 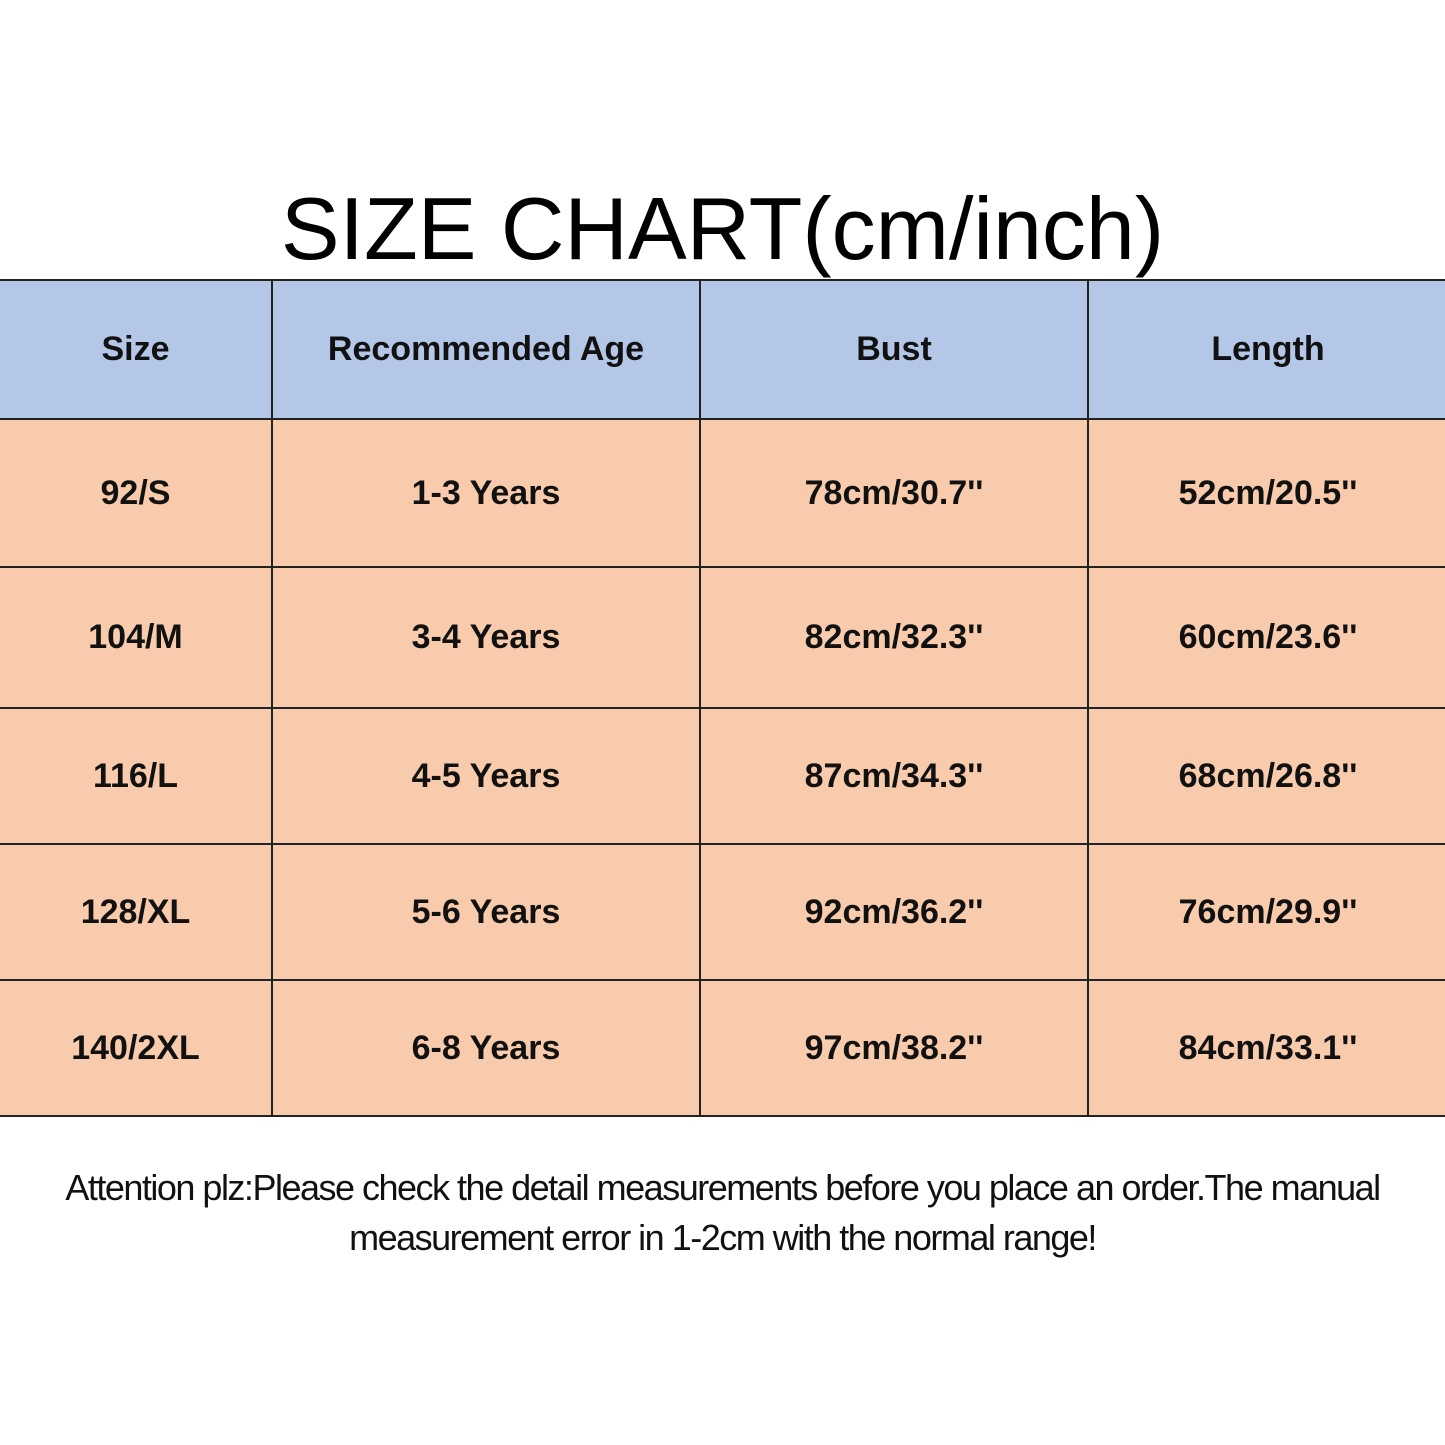 I want to click on table-row: 116/L 4-5 Years 87cm/34.3'' 68cm/26.8'', so click(x=722, y=776).